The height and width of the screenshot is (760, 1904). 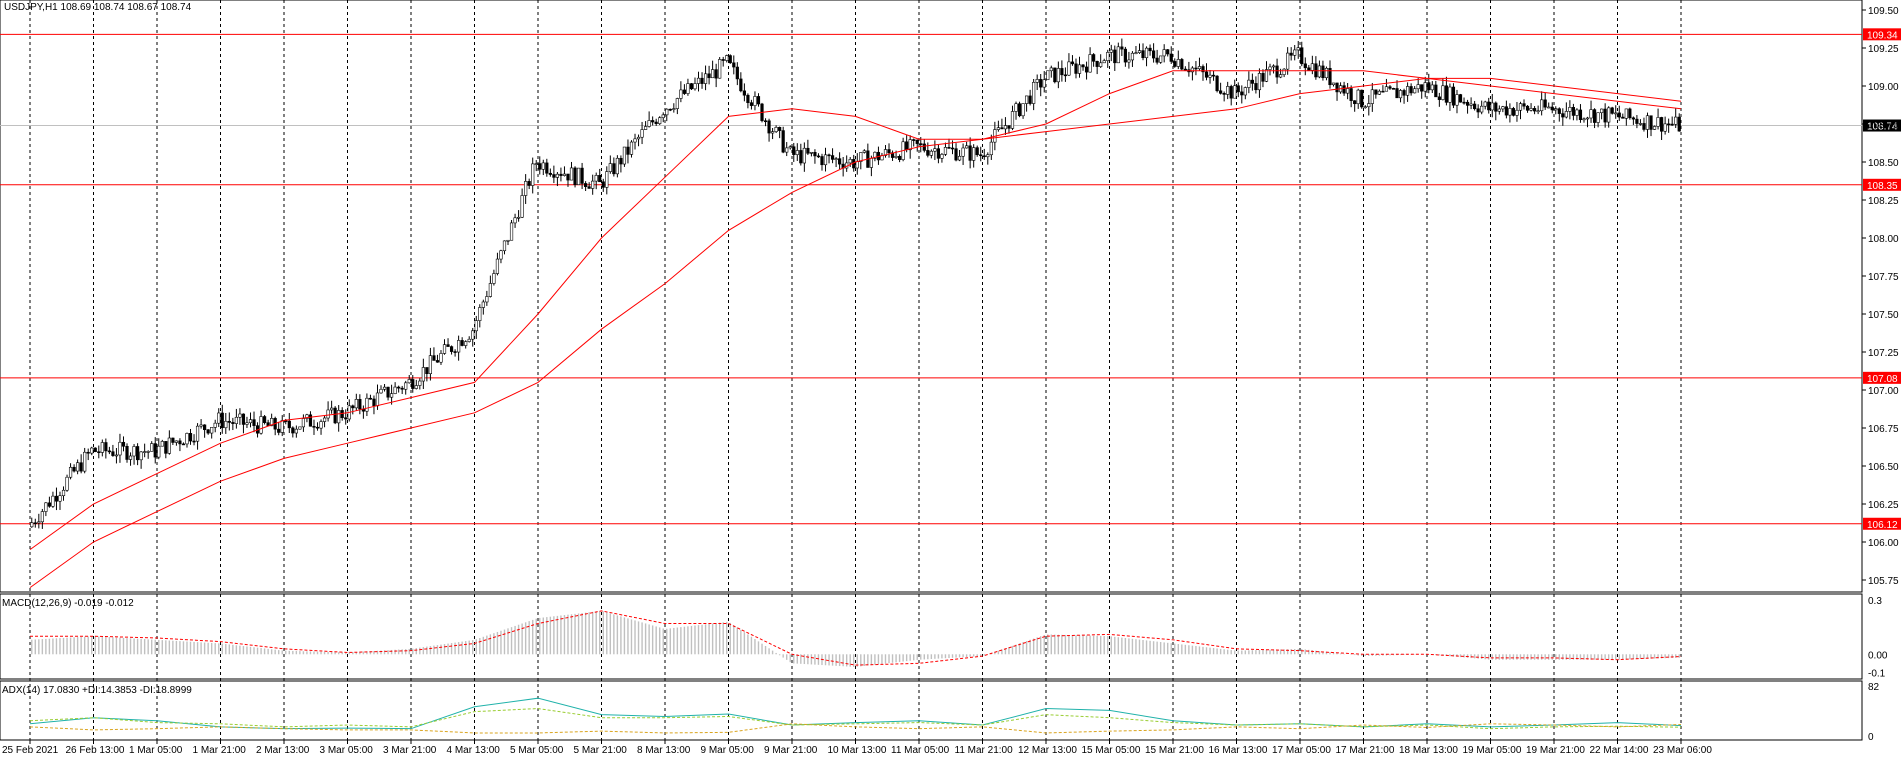 I want to click on x-tick-label: 23 Mar 06:00, so click(x=1682, y=750).